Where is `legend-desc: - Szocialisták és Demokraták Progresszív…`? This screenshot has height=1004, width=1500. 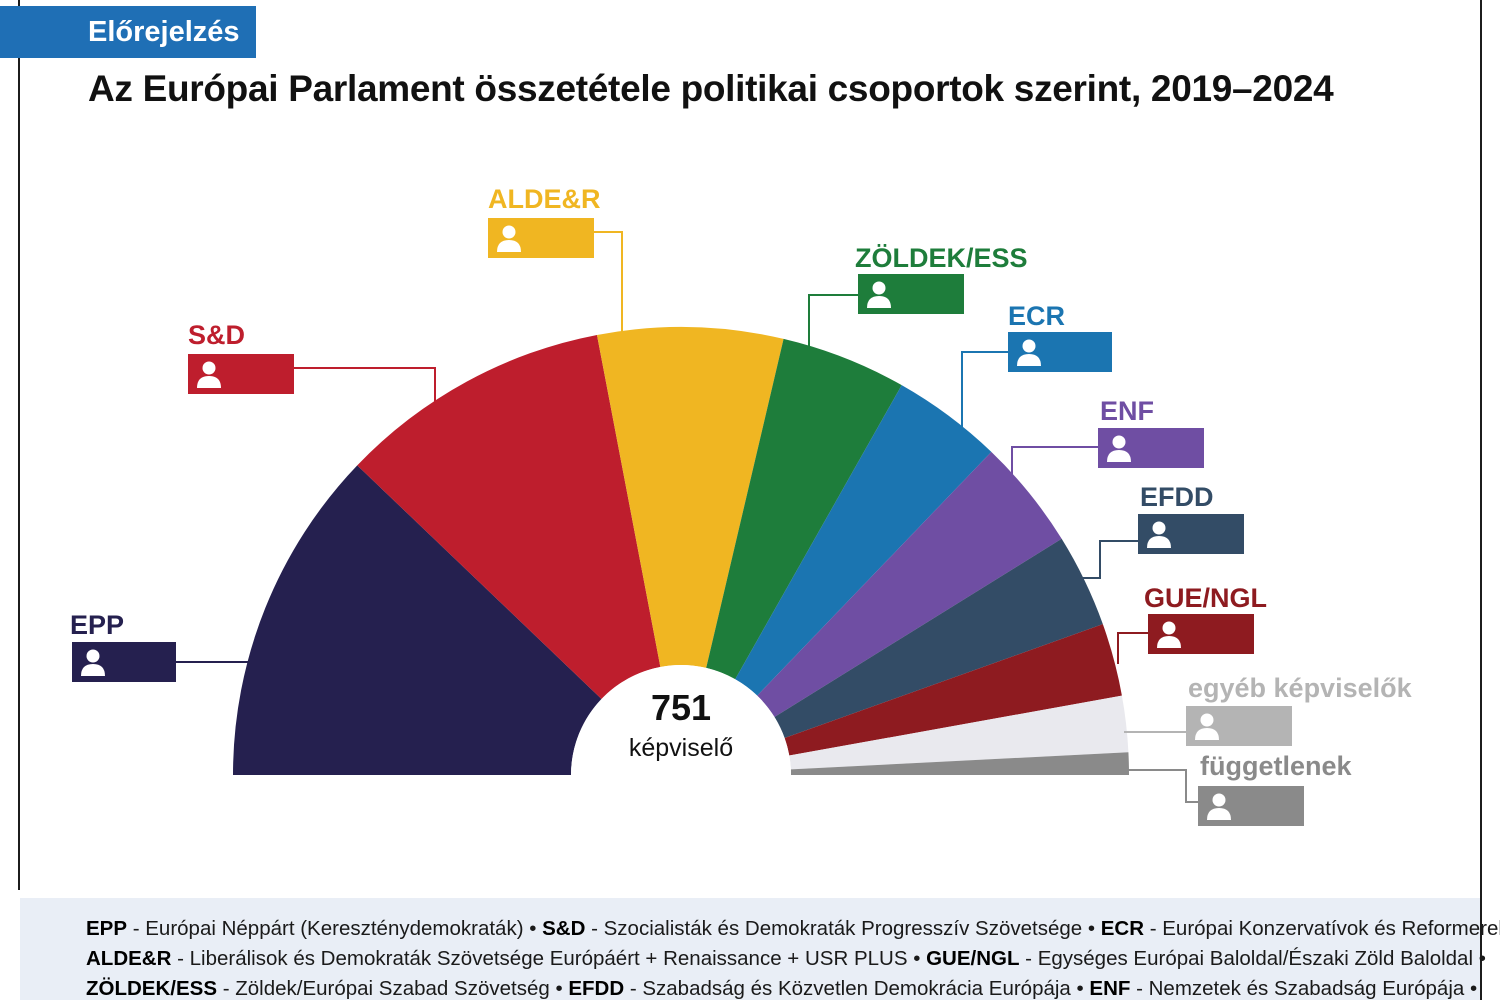
legend-desc: - Szocialisták és Demokraták Progresszív… is located at coordinates (843, 928).